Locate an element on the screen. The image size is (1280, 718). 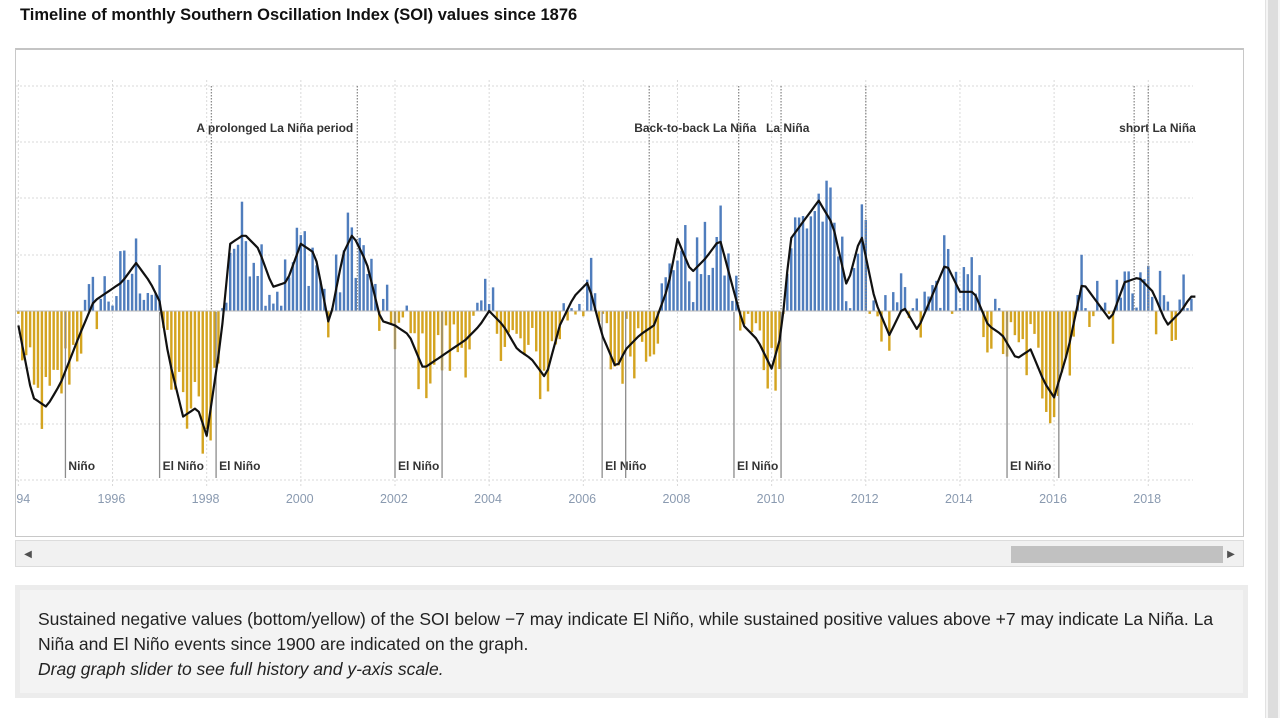
page-scrollbar-thumb is located at coordinates (1273, 359).